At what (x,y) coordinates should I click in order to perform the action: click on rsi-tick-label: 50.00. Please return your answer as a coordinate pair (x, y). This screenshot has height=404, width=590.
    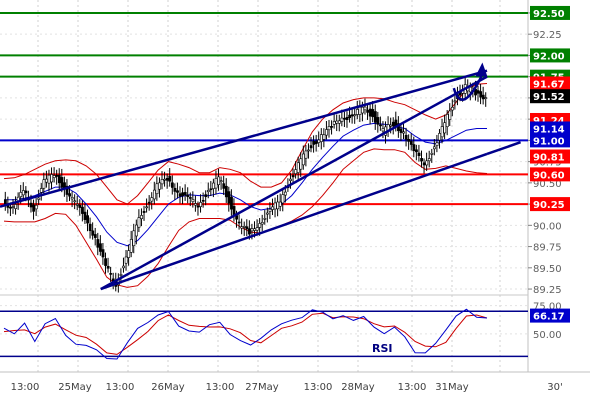
    Looking at the image, I should click on (547, 335).